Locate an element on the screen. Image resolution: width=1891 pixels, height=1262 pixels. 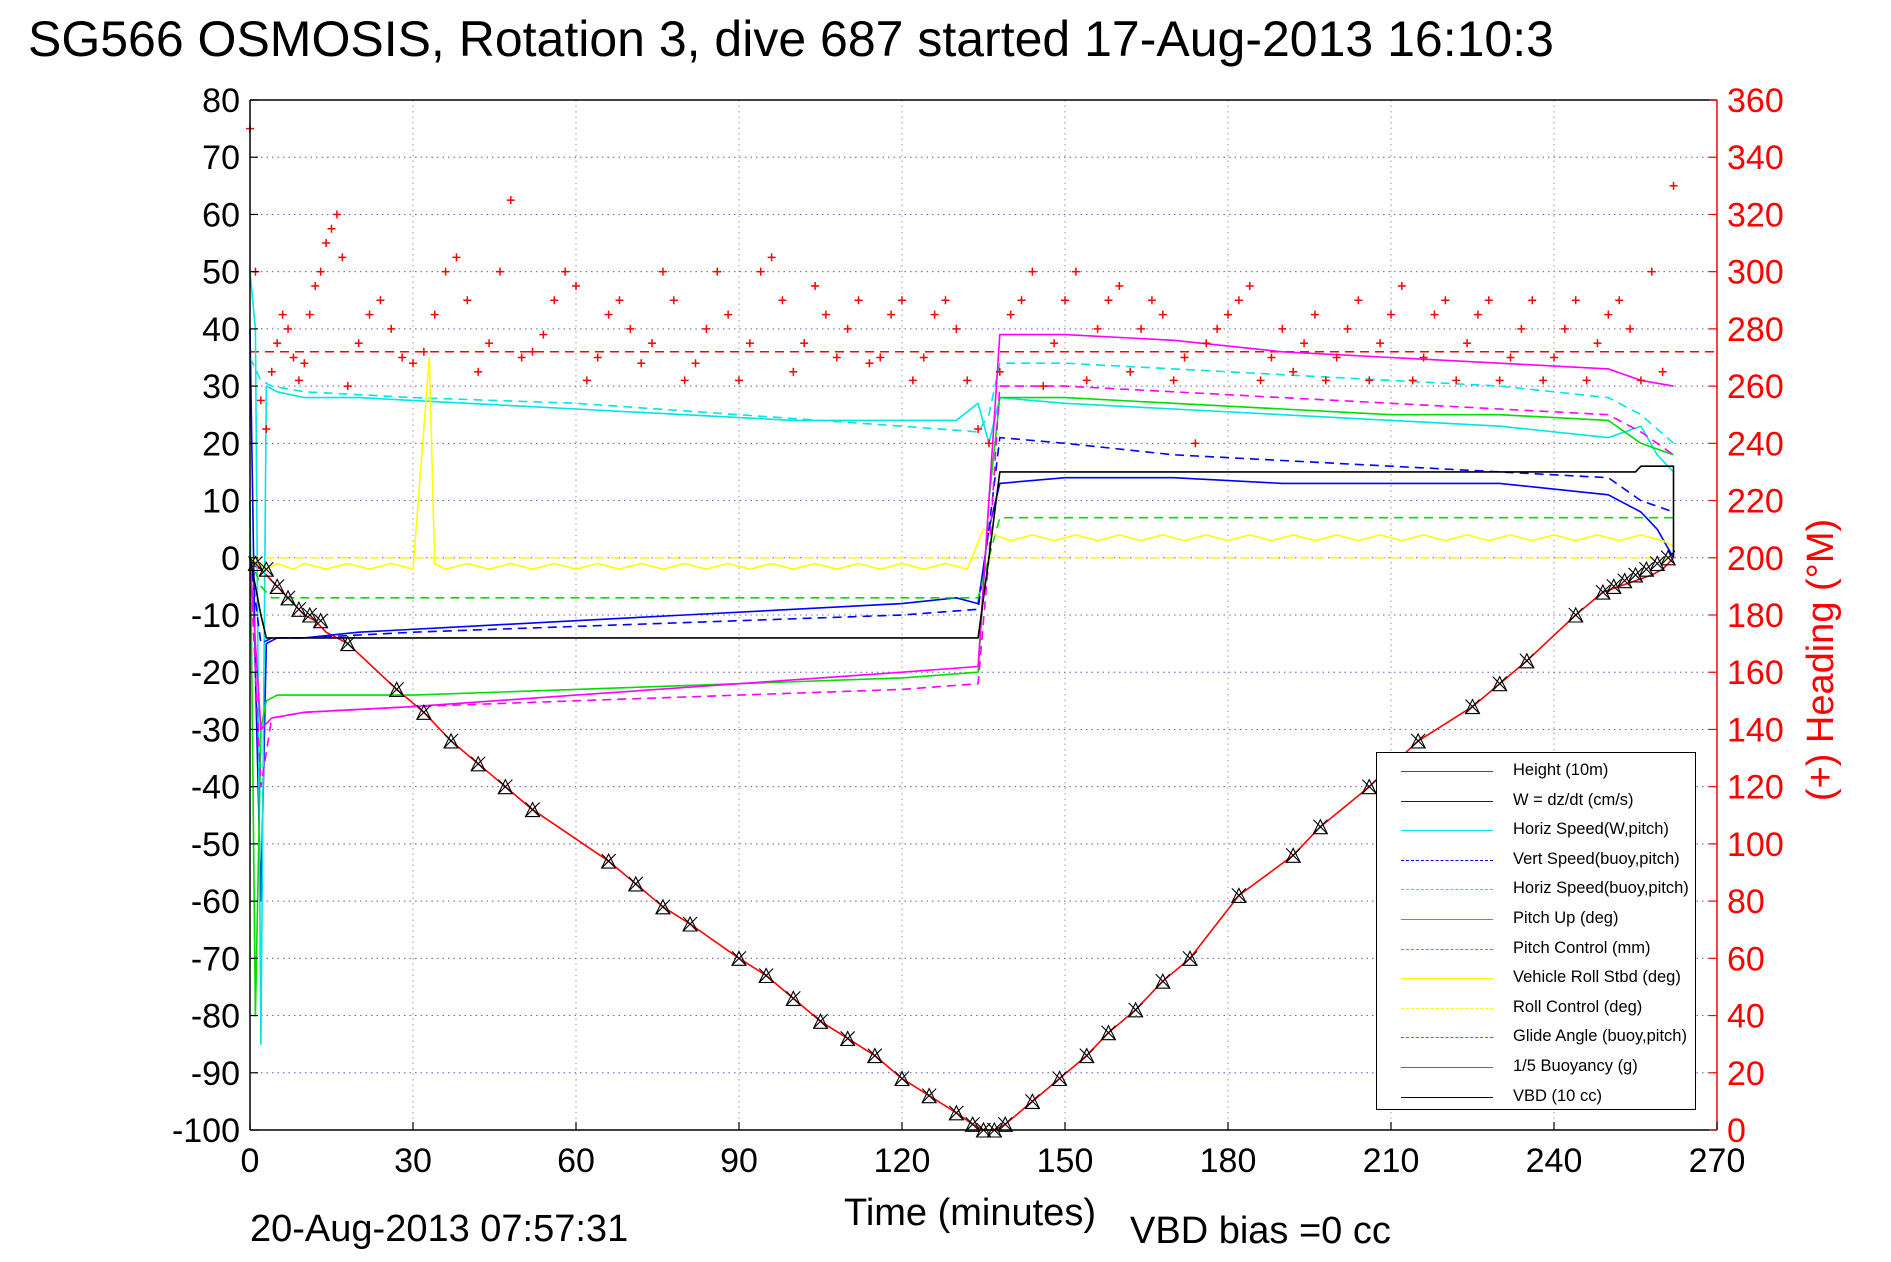
legend-label: Glide Angle (buoy,pitch) is located at coordinates (1600, 1036).